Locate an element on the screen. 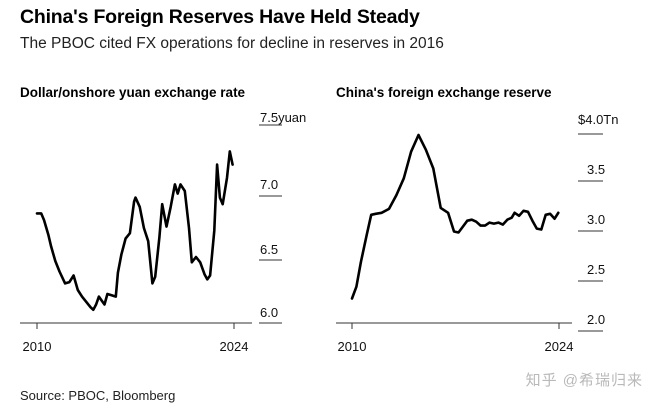 This screenshot has height=407, width=655. reserve-y-label-4.0: $4.0Tn is located at coordinates (598, 119).